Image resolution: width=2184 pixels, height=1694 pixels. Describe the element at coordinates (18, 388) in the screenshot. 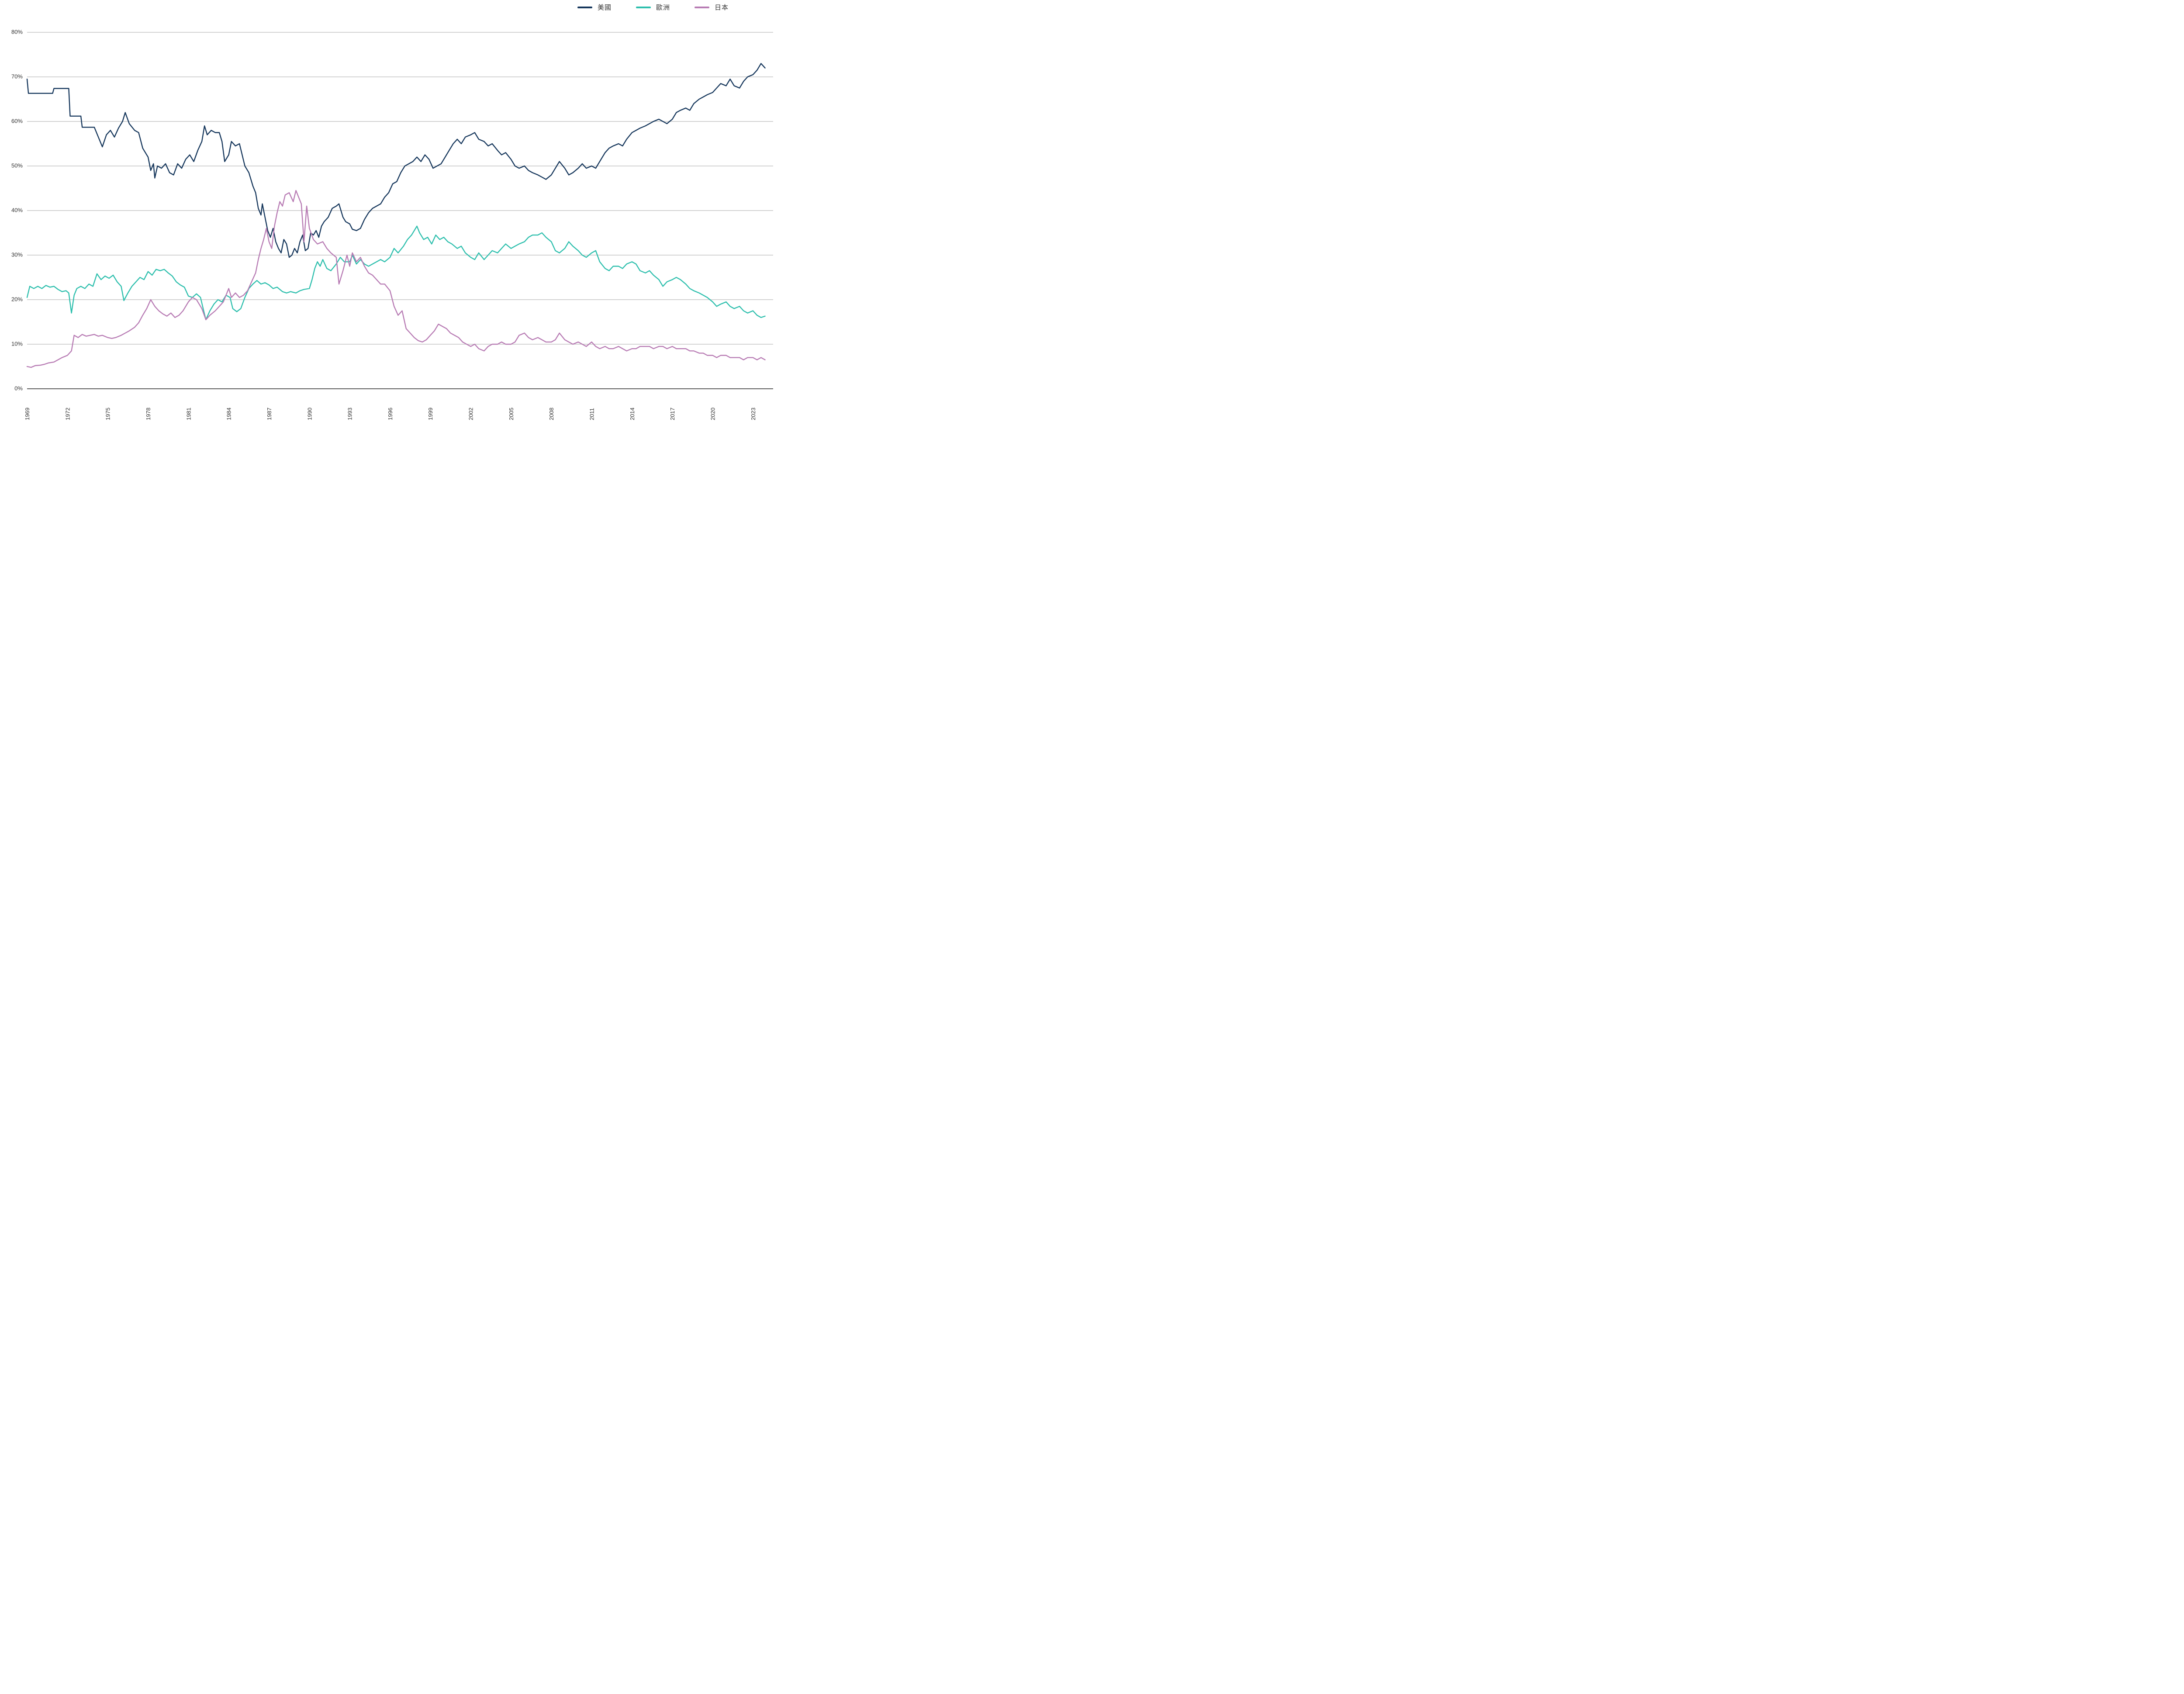

I see `y-tick-label: 0%` at that location.